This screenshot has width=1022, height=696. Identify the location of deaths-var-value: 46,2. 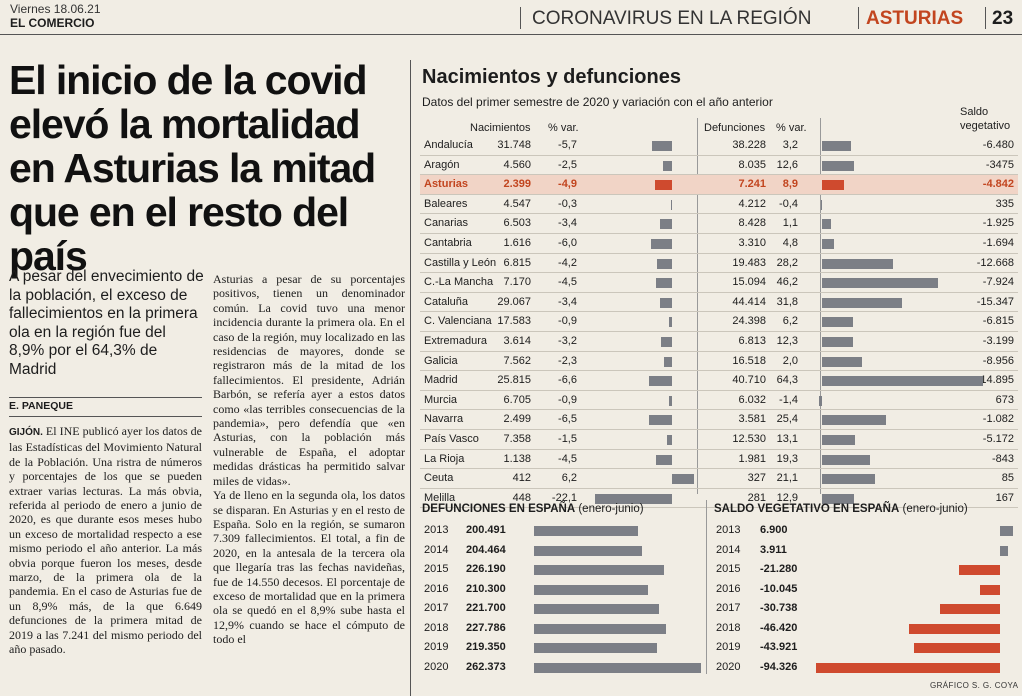
(787, 282).